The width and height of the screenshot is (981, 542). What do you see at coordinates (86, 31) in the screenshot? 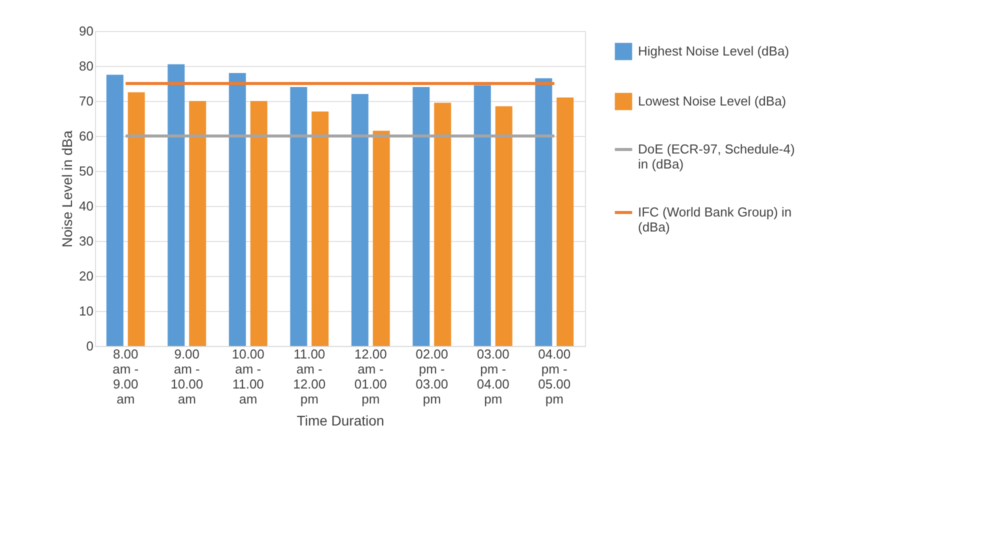
I see `y-tick-label: 90` at bounding box center [86, 31].